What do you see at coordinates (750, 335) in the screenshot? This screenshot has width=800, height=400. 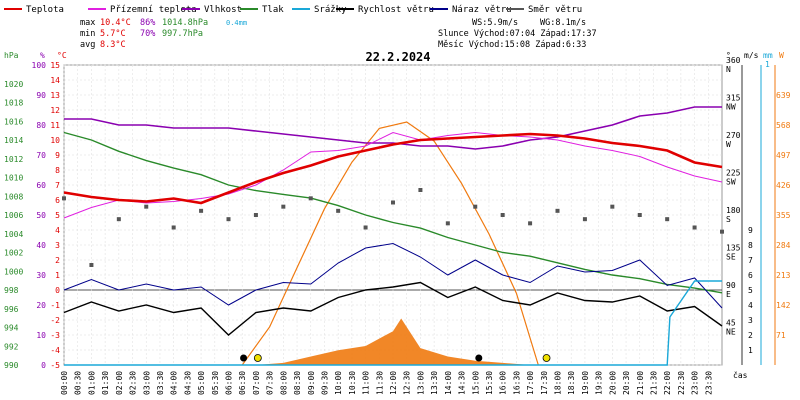 I see `tick-wind: 2` at bounding box center [750, 335].